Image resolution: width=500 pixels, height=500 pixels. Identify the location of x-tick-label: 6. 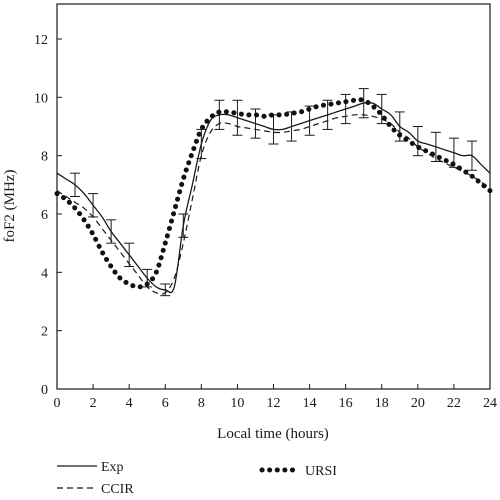
(165, 403).